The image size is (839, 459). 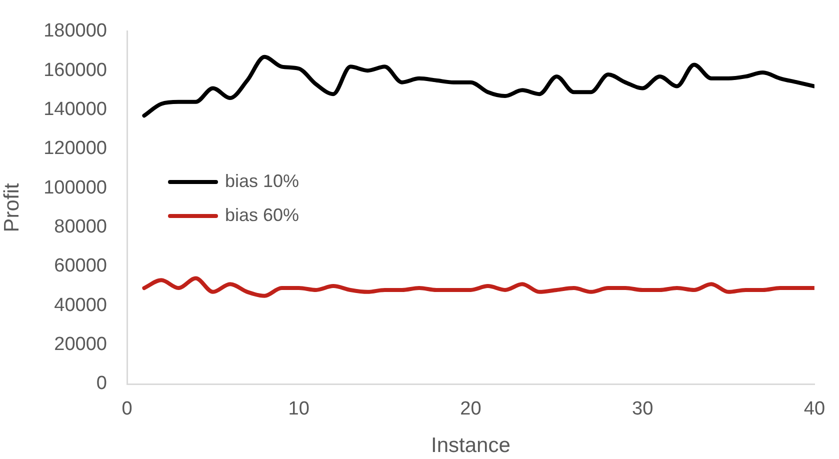 I want to click on y-tick-label: 0, so click(x=101, y=383).